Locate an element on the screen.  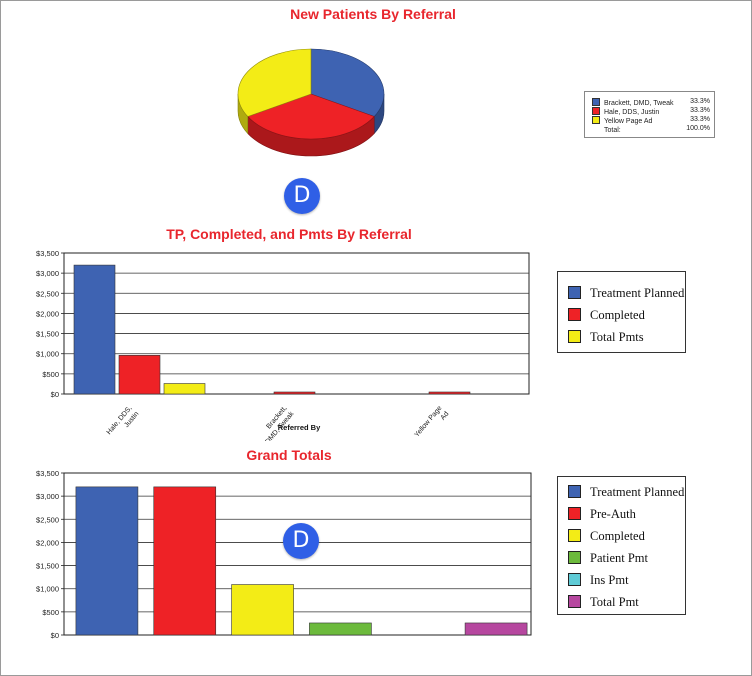
legend-item-patient-pmt: Patient Pmt is located at coordinates (608, 558).